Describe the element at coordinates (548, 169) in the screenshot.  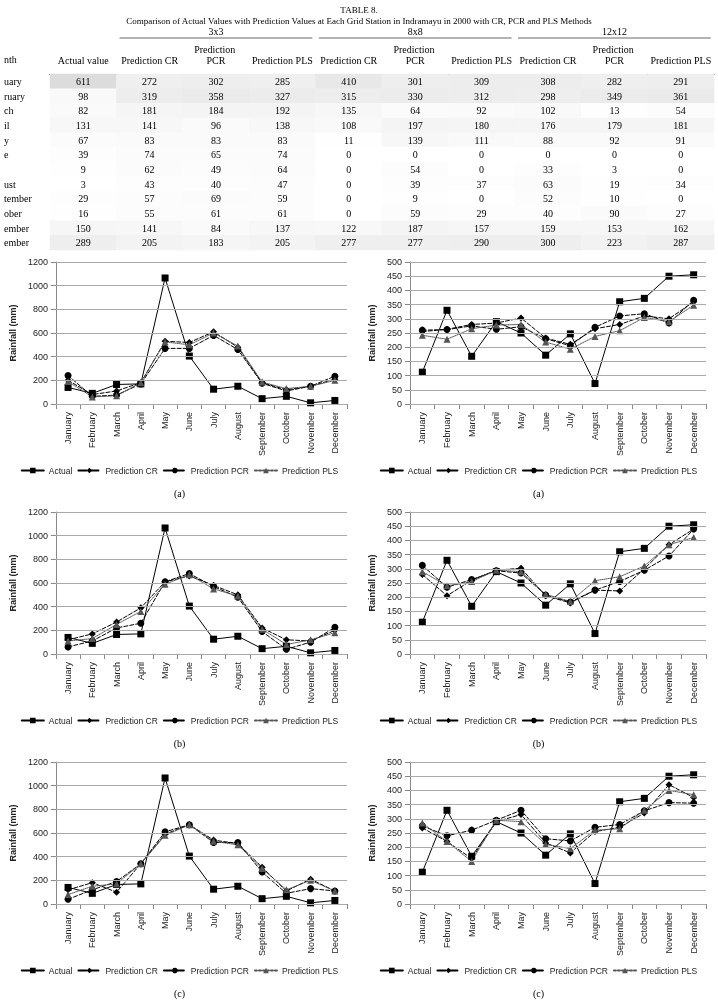
I see `data-label: 33` at that location.